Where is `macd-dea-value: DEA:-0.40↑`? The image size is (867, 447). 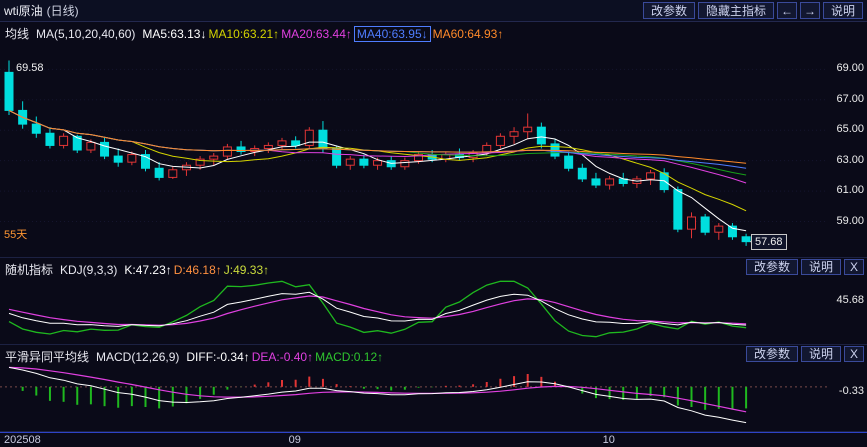 macd-dea-value: DEA:-0.40↑ is located at coordinates (282, 356).